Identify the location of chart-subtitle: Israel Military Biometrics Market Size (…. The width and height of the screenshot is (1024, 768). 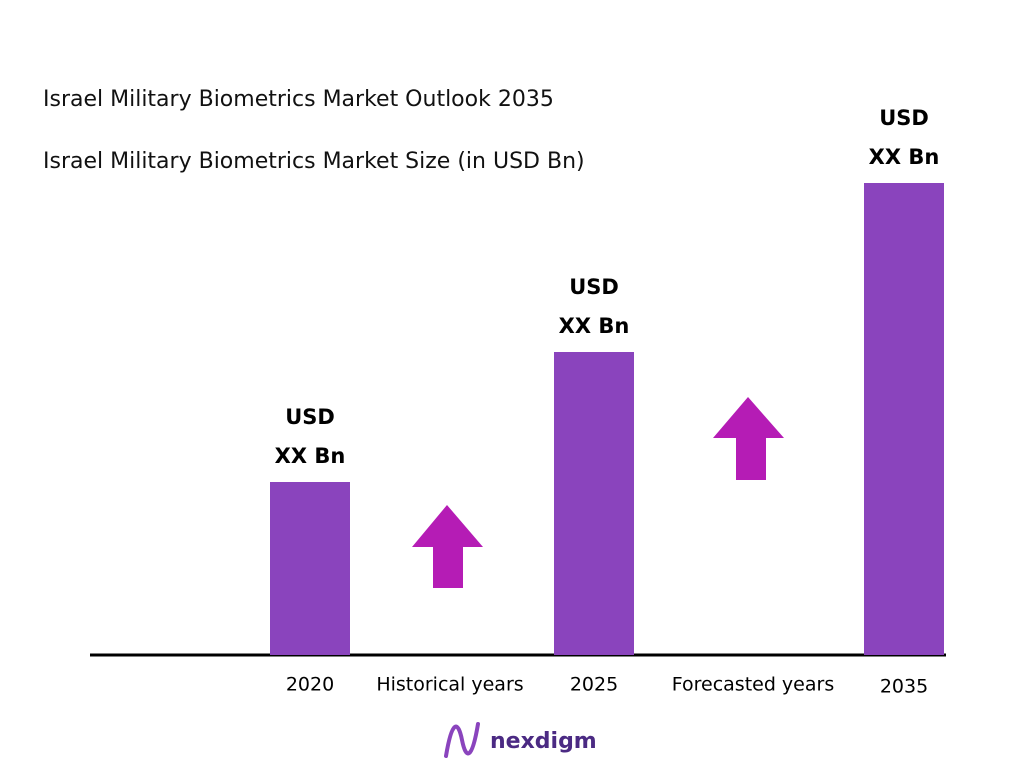
(314, 161).